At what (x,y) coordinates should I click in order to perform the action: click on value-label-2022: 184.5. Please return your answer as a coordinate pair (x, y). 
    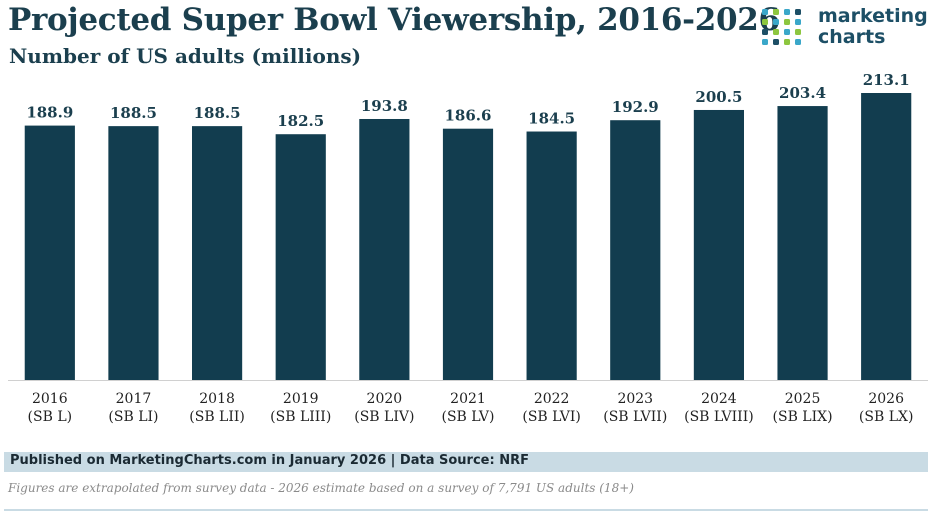
    Looking at the image, I should click on (551, 119).